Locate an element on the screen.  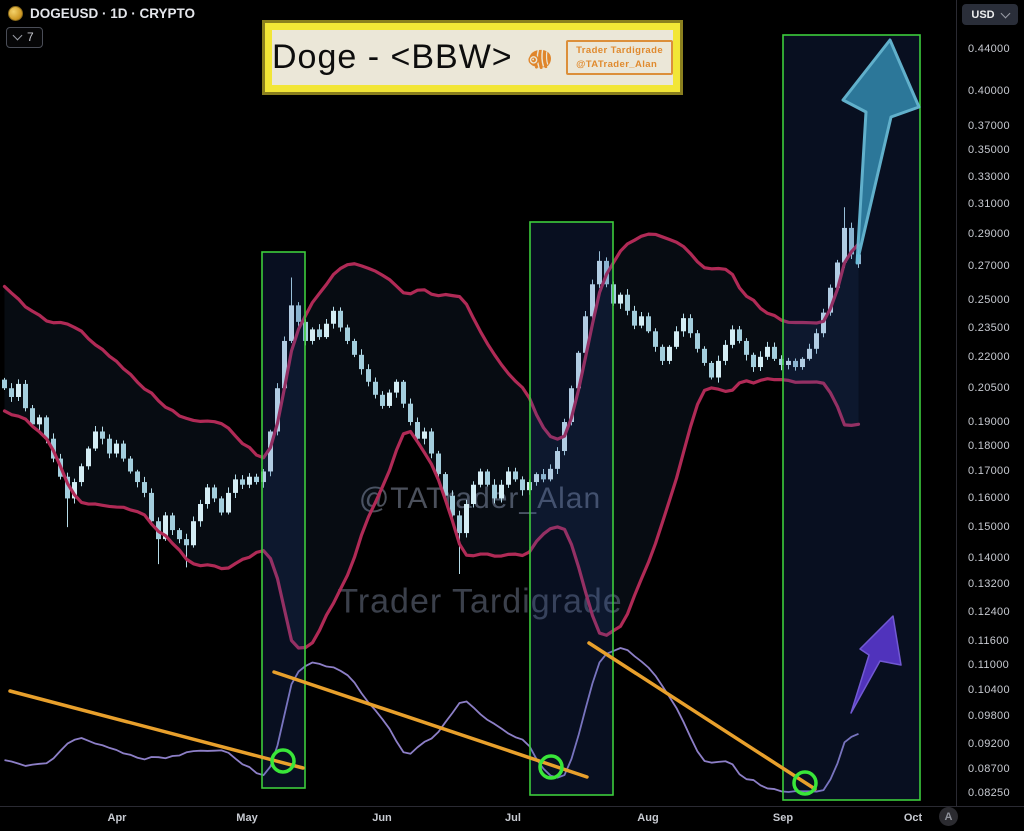
symbol-title: DOGEUSD · 1D · CRYPTO is located at coordinates (113, 13).